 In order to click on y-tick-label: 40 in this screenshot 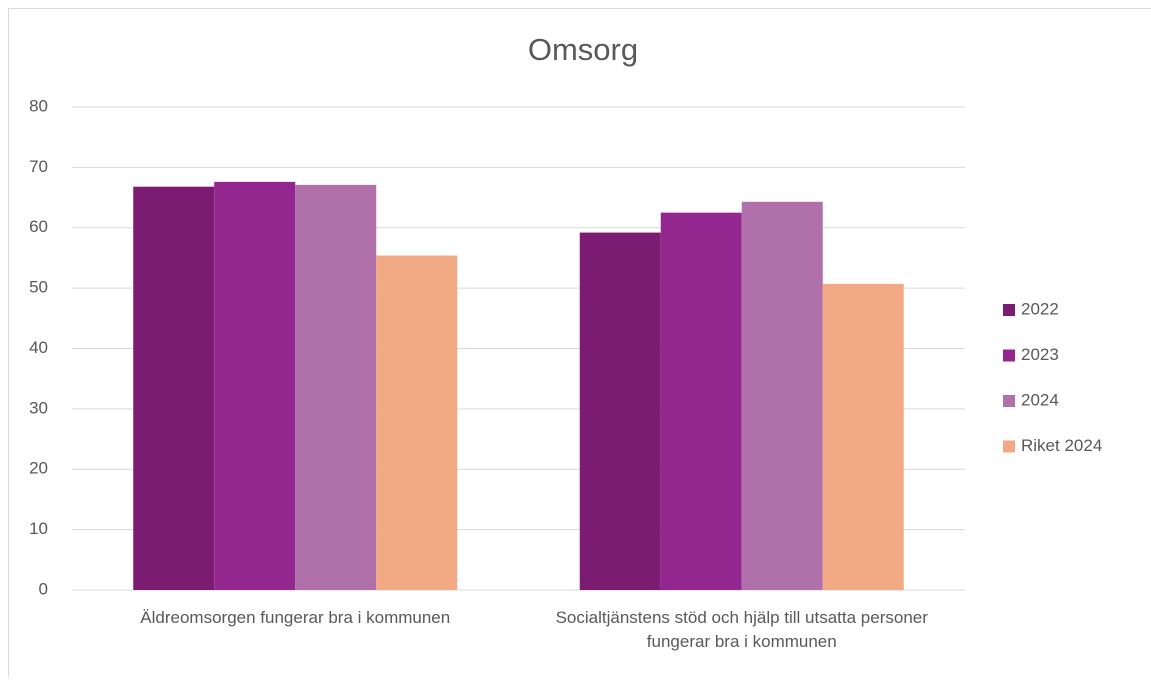, I will do `click(38, 347)`.